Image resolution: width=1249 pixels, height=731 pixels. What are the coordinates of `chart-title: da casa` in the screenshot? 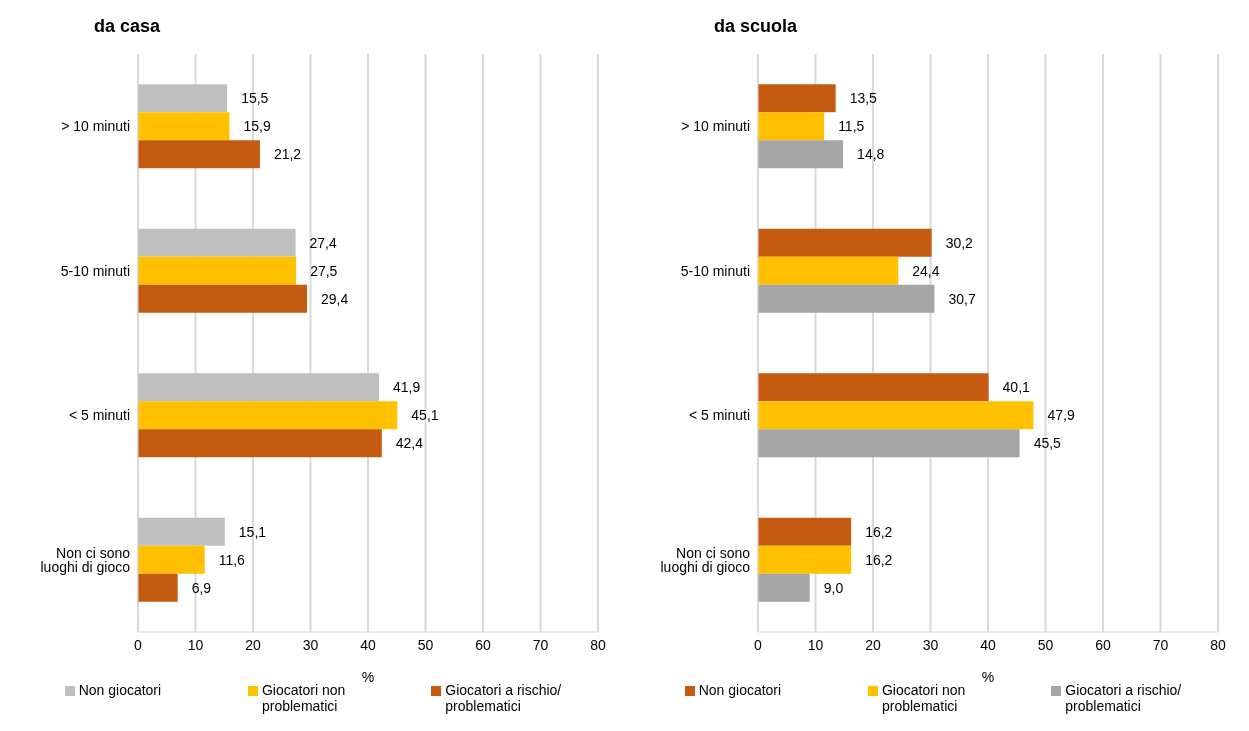 It's located at (127, 26).